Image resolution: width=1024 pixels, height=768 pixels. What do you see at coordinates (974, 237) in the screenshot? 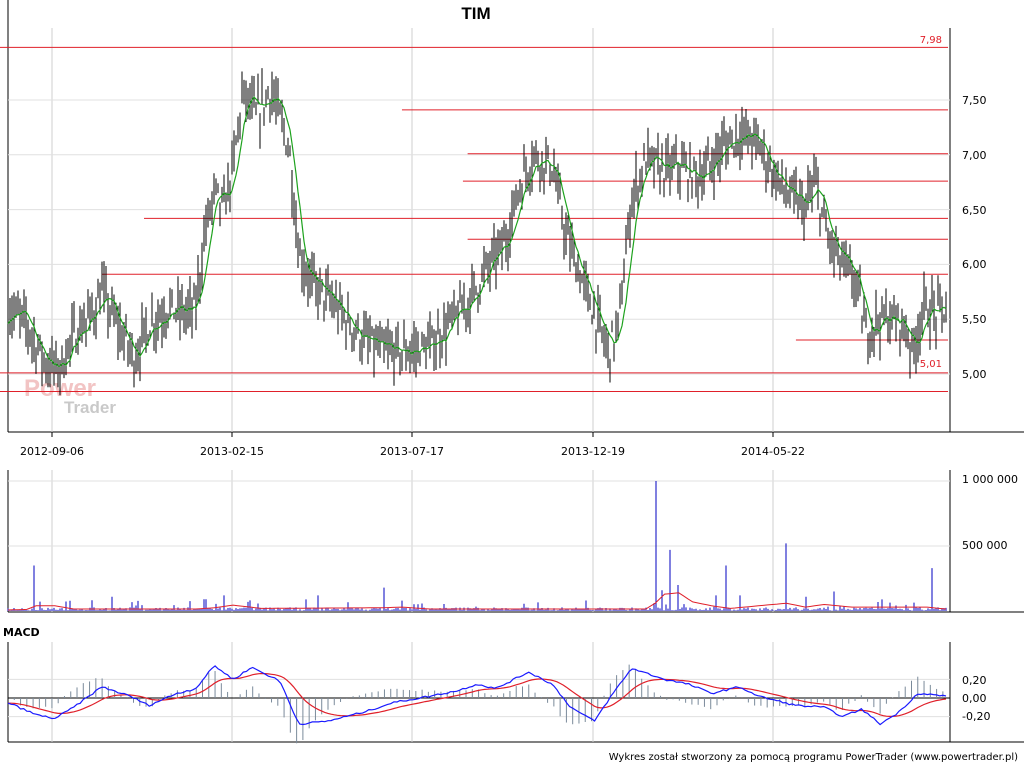
I see `price-y-ticks: 5,00 5,50 6,00 6,50 7,00 7,50` at bounding box center [974, 237].